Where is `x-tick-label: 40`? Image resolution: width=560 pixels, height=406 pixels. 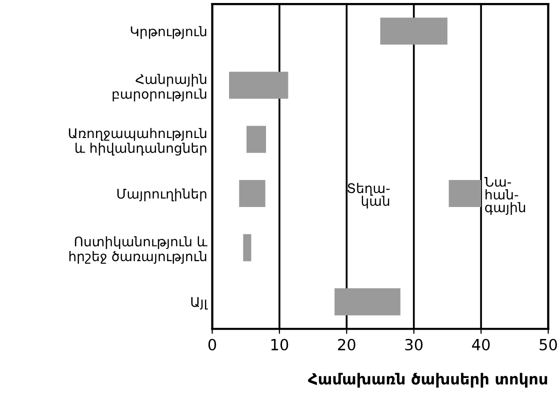
x-tick-label: 40 is located at coordinates (481, 344).